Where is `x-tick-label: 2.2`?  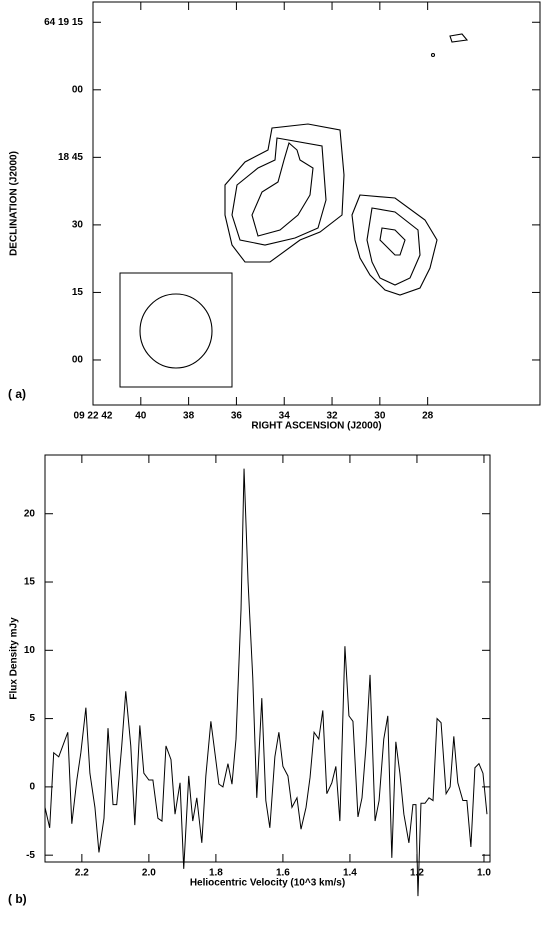
x-tick-label: 2.2 is located at coordinates (82, 873).